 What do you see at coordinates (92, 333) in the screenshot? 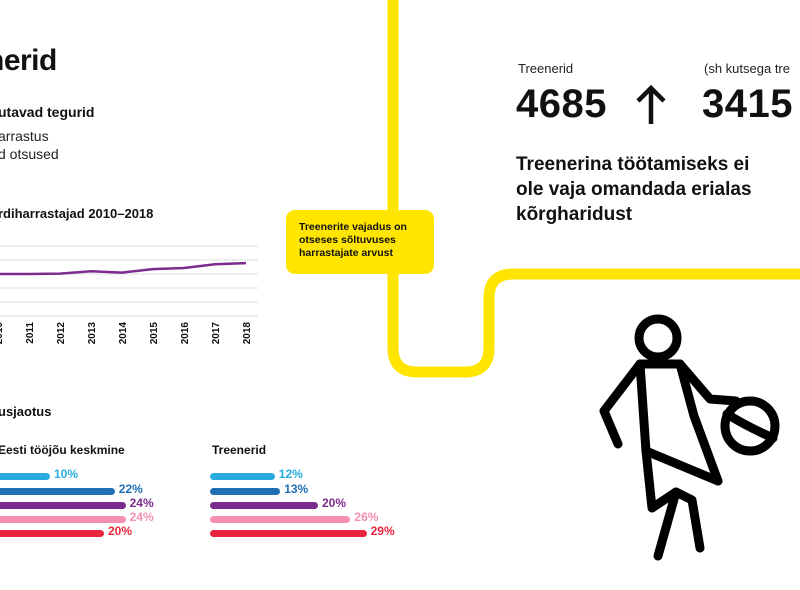
I see `x-tick-label: 2013` at bounding box center [92, 333].